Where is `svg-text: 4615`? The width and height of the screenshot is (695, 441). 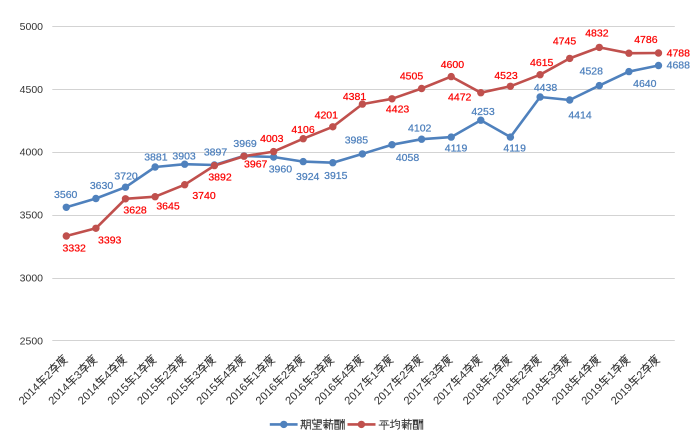
svg-text: 4615 is located at coordinates (542, 63).